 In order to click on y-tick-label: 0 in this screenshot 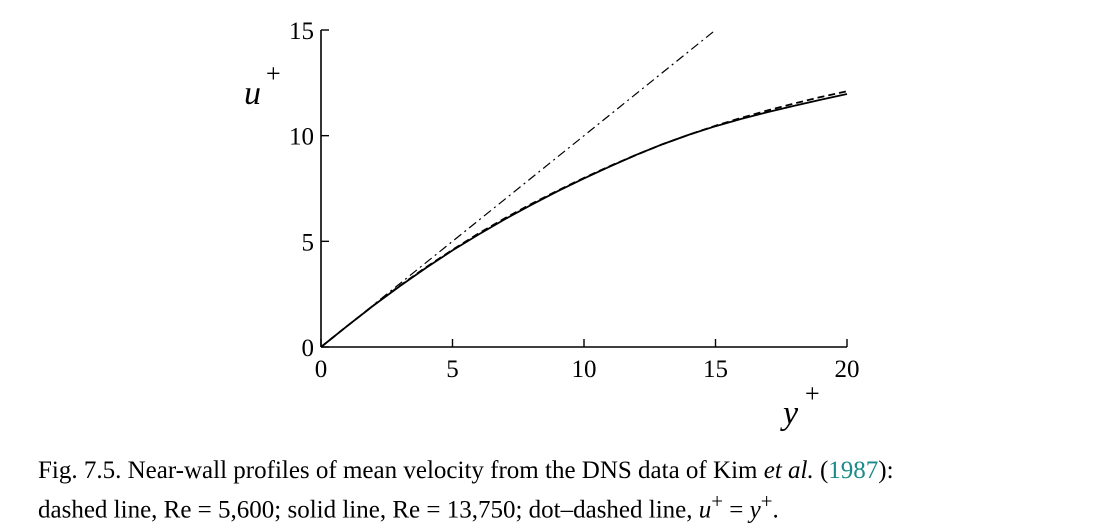, I will do `click(308, 348)`.